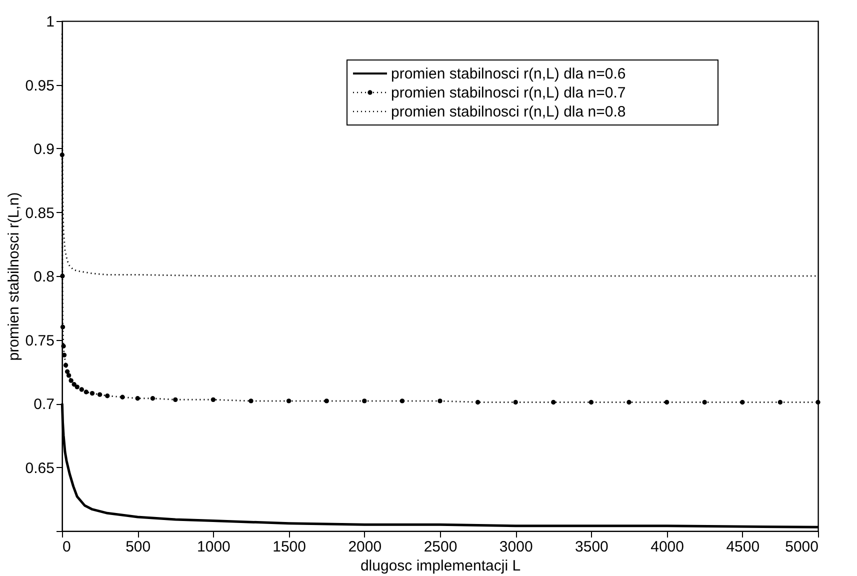 This screenshot has width=857, height=576. What do you see at coordinates (516, 547) in the screenshot?
I see `x-tick-label: 3000` at bounding box center [516, 547].